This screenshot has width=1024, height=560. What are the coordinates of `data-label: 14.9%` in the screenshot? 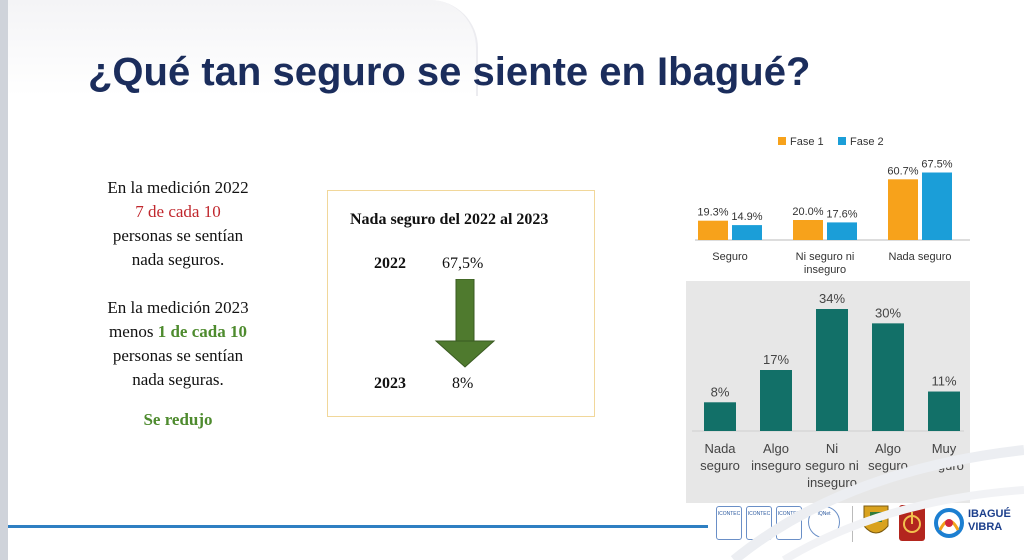 It's located at (746, 217).